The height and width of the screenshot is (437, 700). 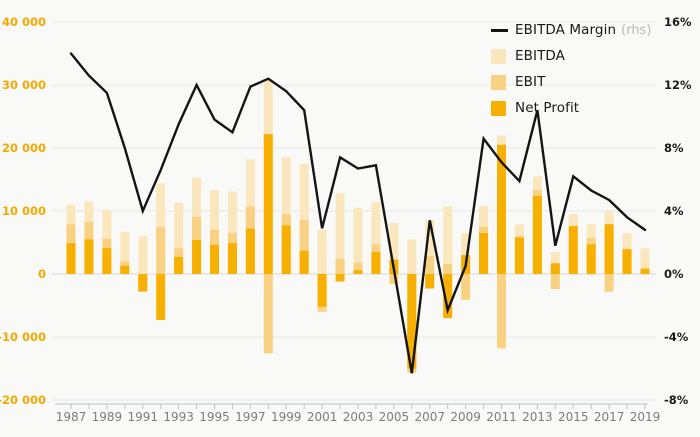 What do you see at coordinates (466, 253) in the screenshot?
I see `ebitda-bar-2009` at bounding box center [466, 253].